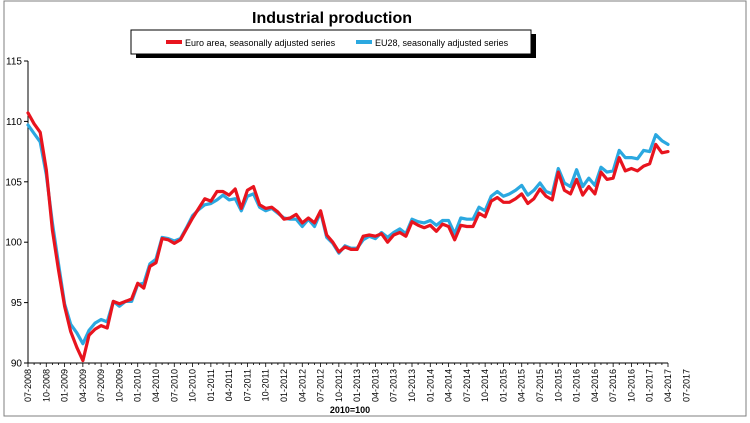 The image size is (750, 423). Describe the element at coordinates (558, 385) in the screenshot. I see `x-tick-label-10-2015: 10-2015` at that location.